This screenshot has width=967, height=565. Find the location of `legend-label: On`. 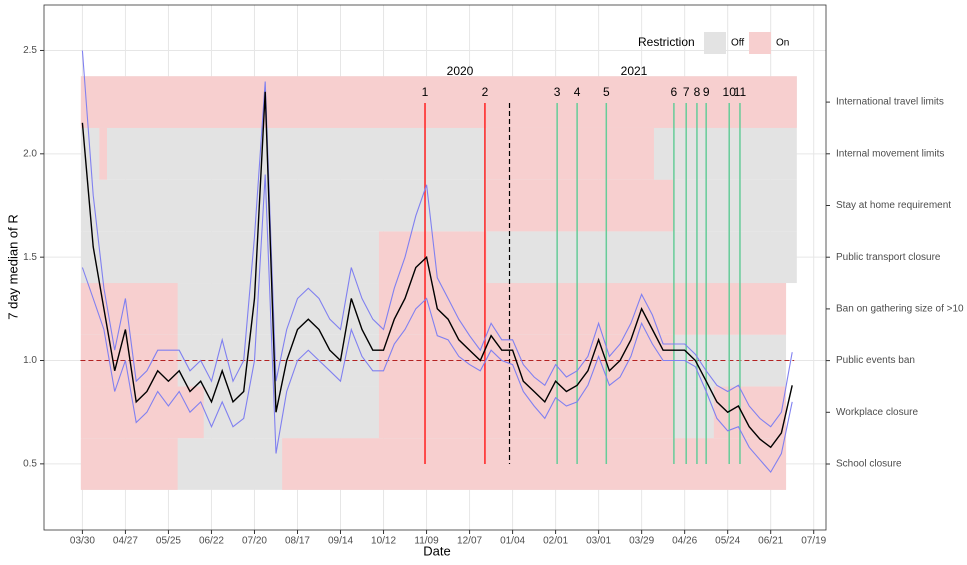

legend-label: On is located at coordinates (782, 43).